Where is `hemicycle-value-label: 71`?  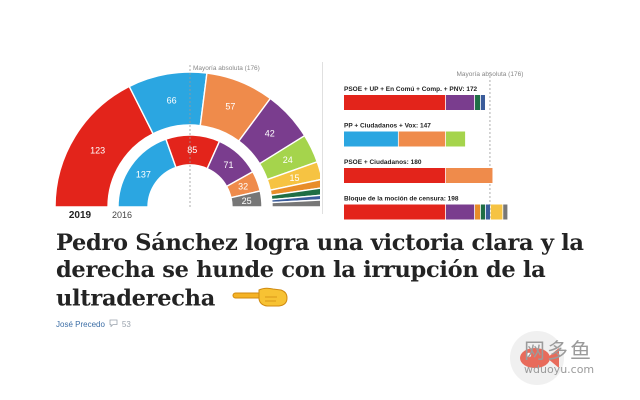
hemicycle-value-label: 71 is located at coordinates (228, 165).